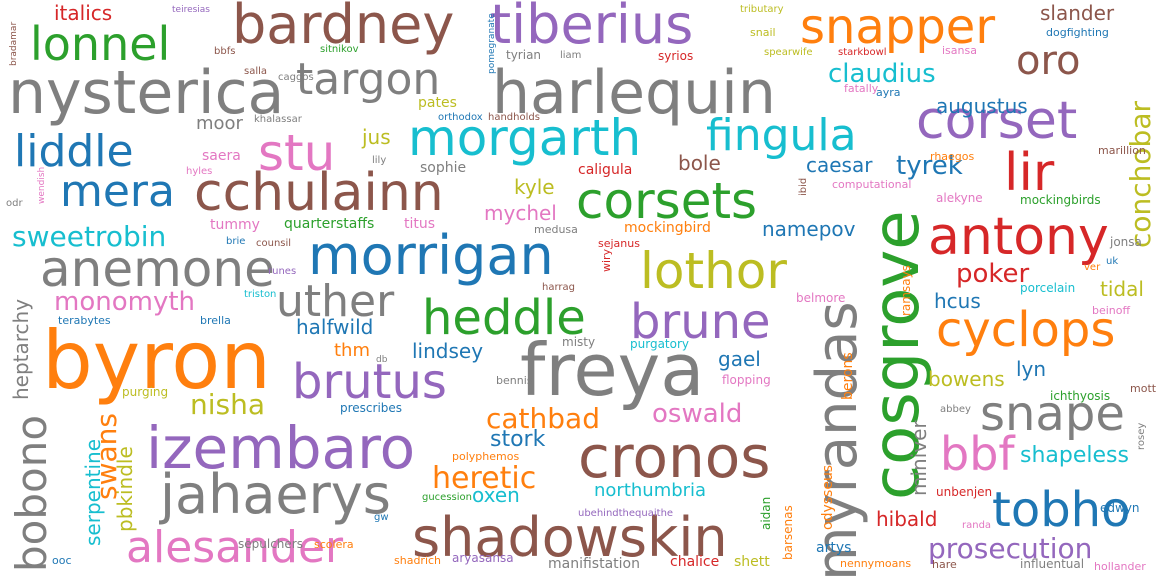 This screenshot has width=1163, height=581. I want to click on word: shadrich, so click(417, 560).